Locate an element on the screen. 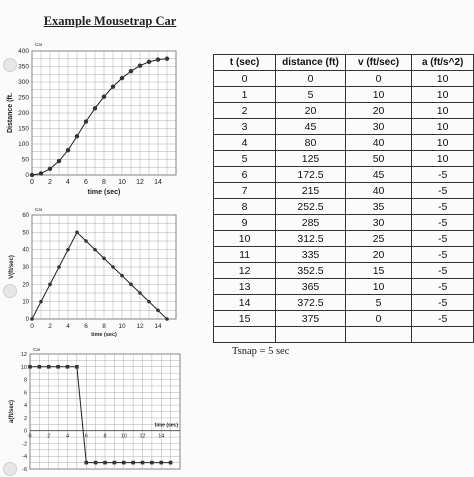 The width and height of the screenshot is (474, 477). plot-area is located at coordinates (104, 113).